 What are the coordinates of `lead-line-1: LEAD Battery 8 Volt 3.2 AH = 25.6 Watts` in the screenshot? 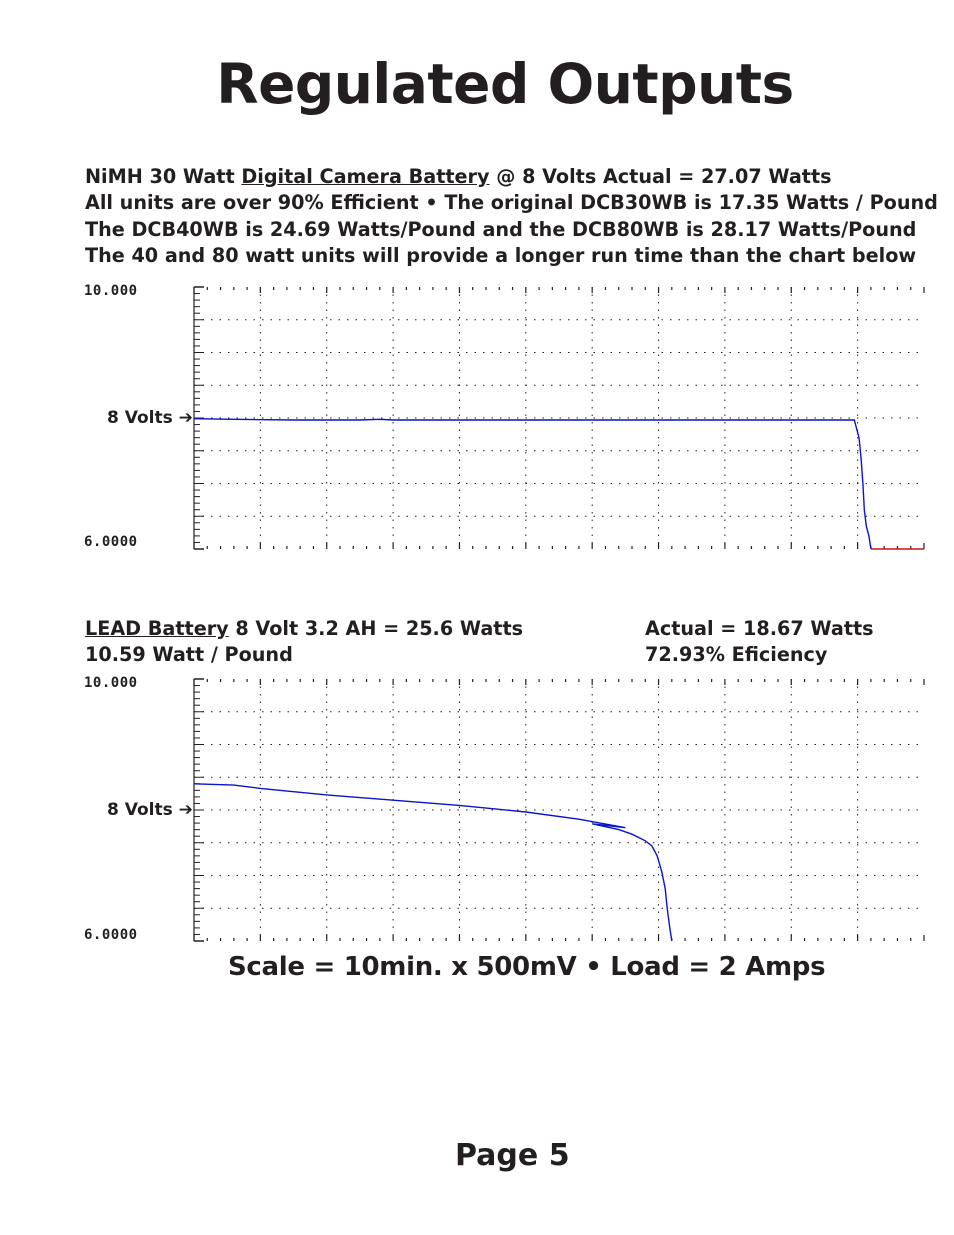 It's located at (304, 628).